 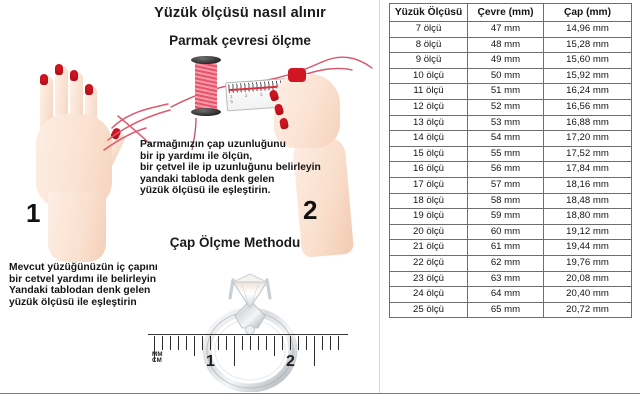 I want to click on cell-size: 12 ölçü, so click(x=428, y=107).